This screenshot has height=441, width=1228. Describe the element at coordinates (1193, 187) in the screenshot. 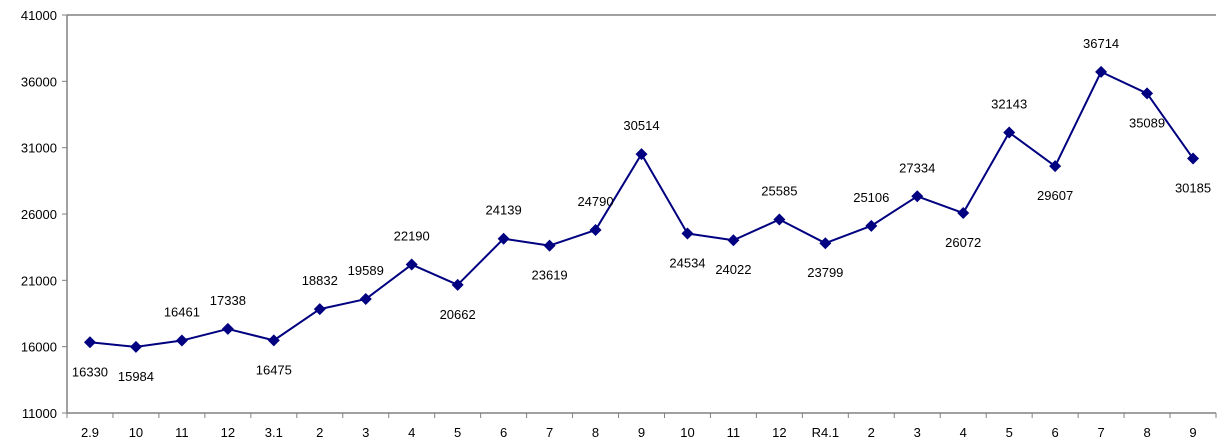

I see `data-label: 30185` at that location.